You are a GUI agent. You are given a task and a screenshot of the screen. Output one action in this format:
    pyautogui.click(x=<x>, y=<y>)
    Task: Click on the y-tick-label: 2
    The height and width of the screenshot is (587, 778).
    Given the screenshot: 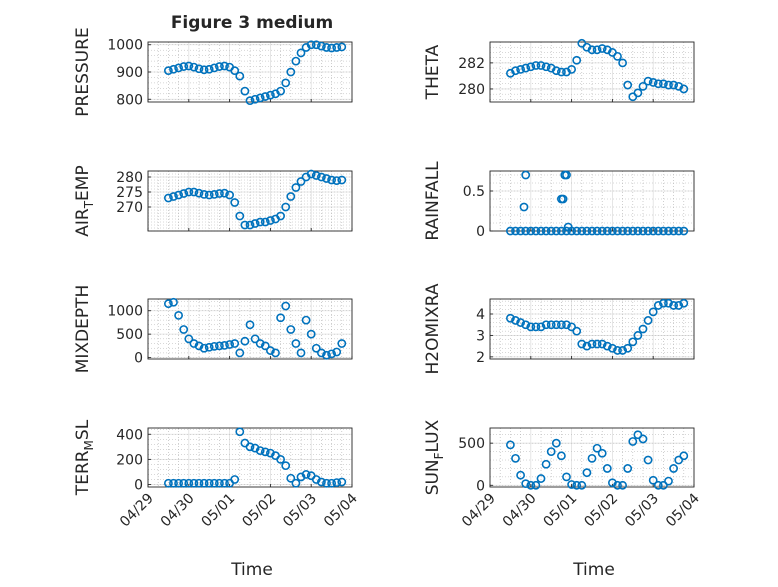 What is the action you would take?
    pyautogui.click(x=480, y=358)
    